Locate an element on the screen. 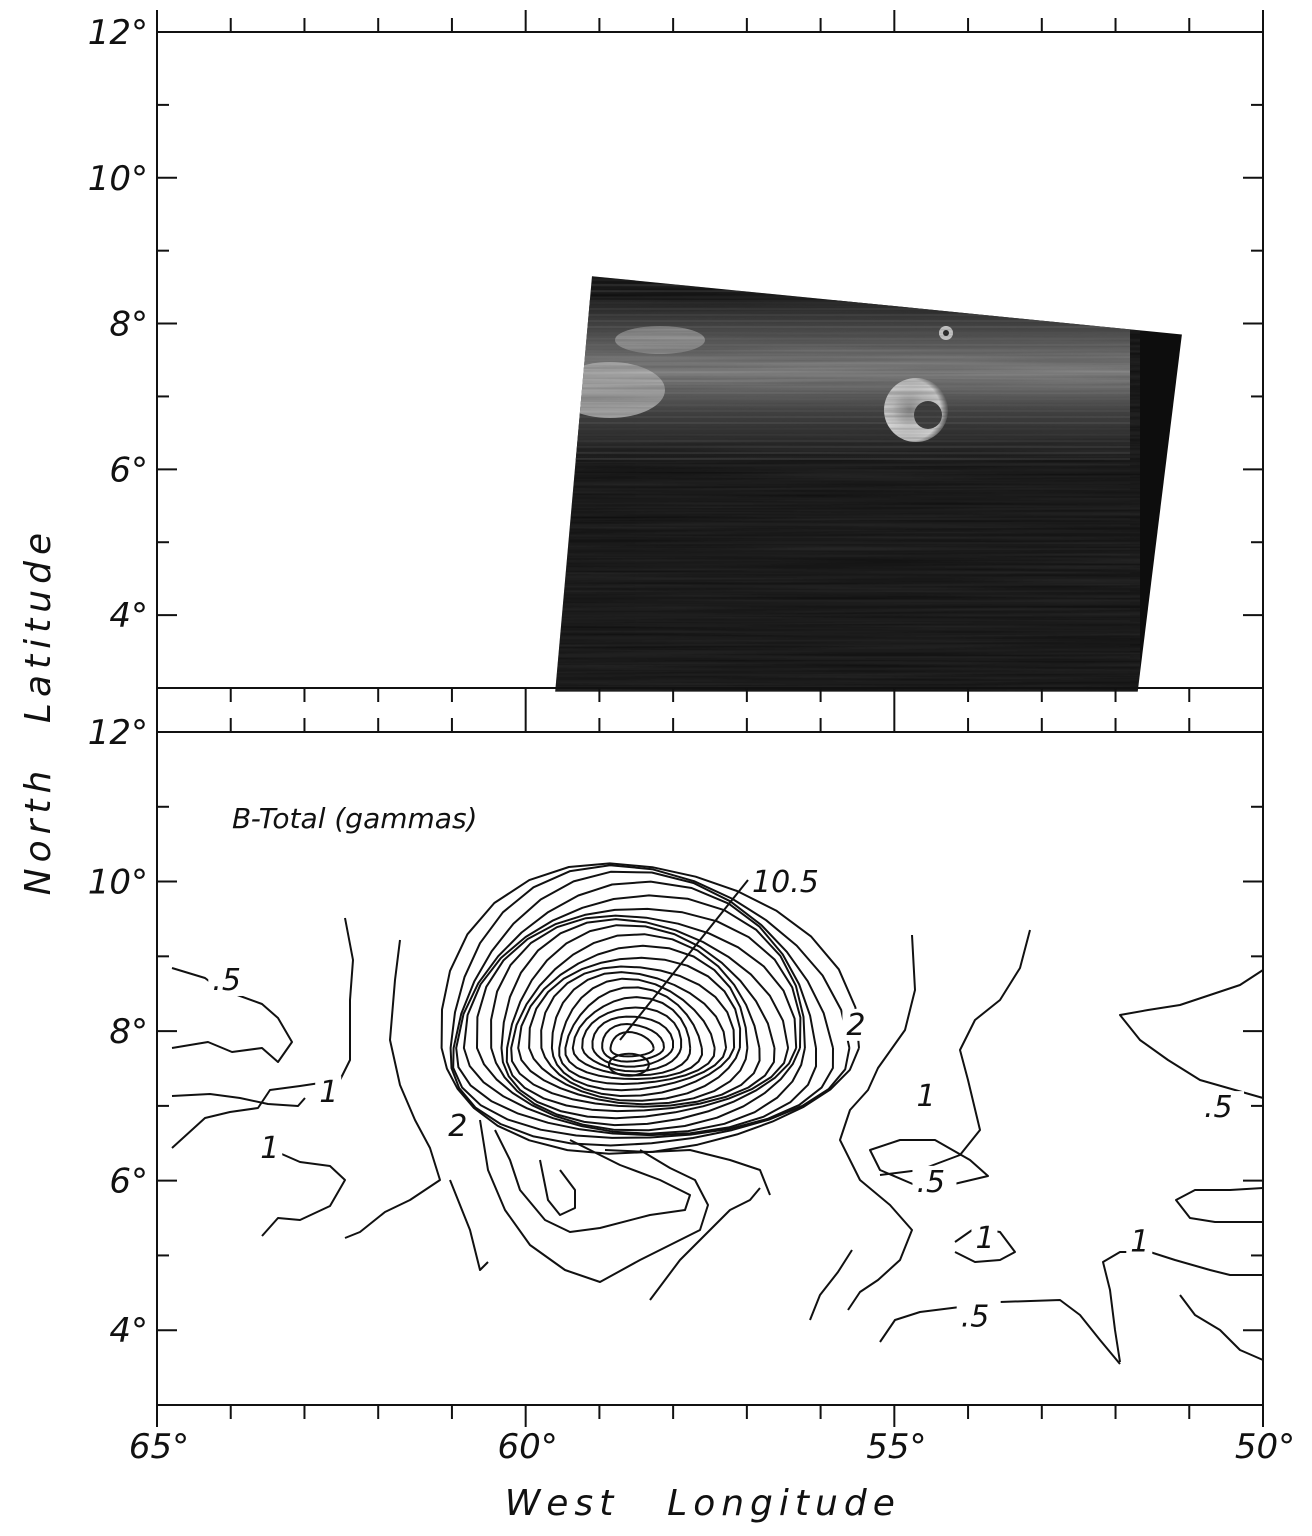  x-tick-label: 50° is located at coordinates (1265, 1447).